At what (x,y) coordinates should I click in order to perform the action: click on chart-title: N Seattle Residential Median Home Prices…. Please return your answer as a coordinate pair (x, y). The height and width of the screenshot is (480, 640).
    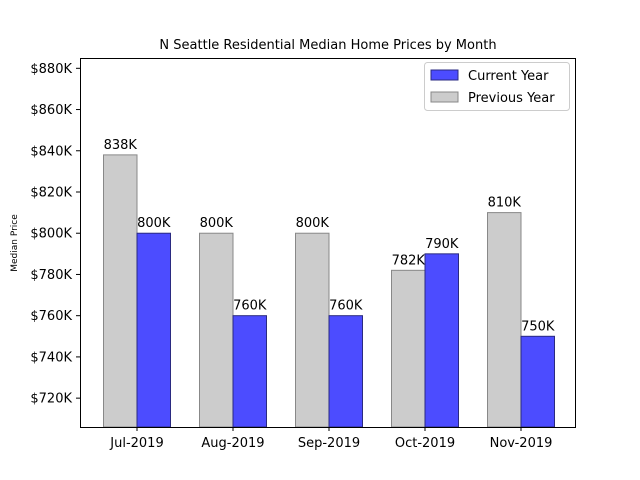
    Looking at the image, I should click on (327, 45).